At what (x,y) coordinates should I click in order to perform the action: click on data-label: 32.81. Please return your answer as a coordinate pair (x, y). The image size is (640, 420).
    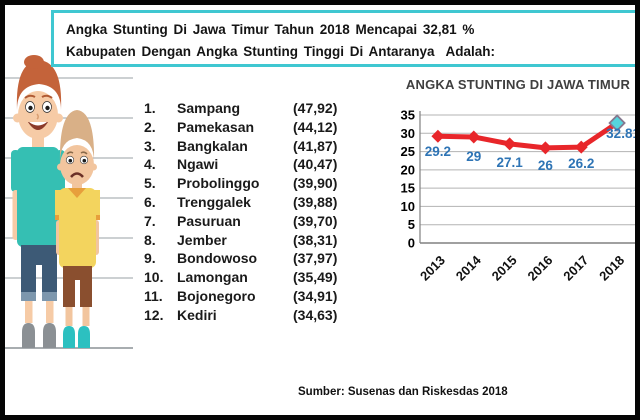
    Looking at the image, I should click on (623, 133).